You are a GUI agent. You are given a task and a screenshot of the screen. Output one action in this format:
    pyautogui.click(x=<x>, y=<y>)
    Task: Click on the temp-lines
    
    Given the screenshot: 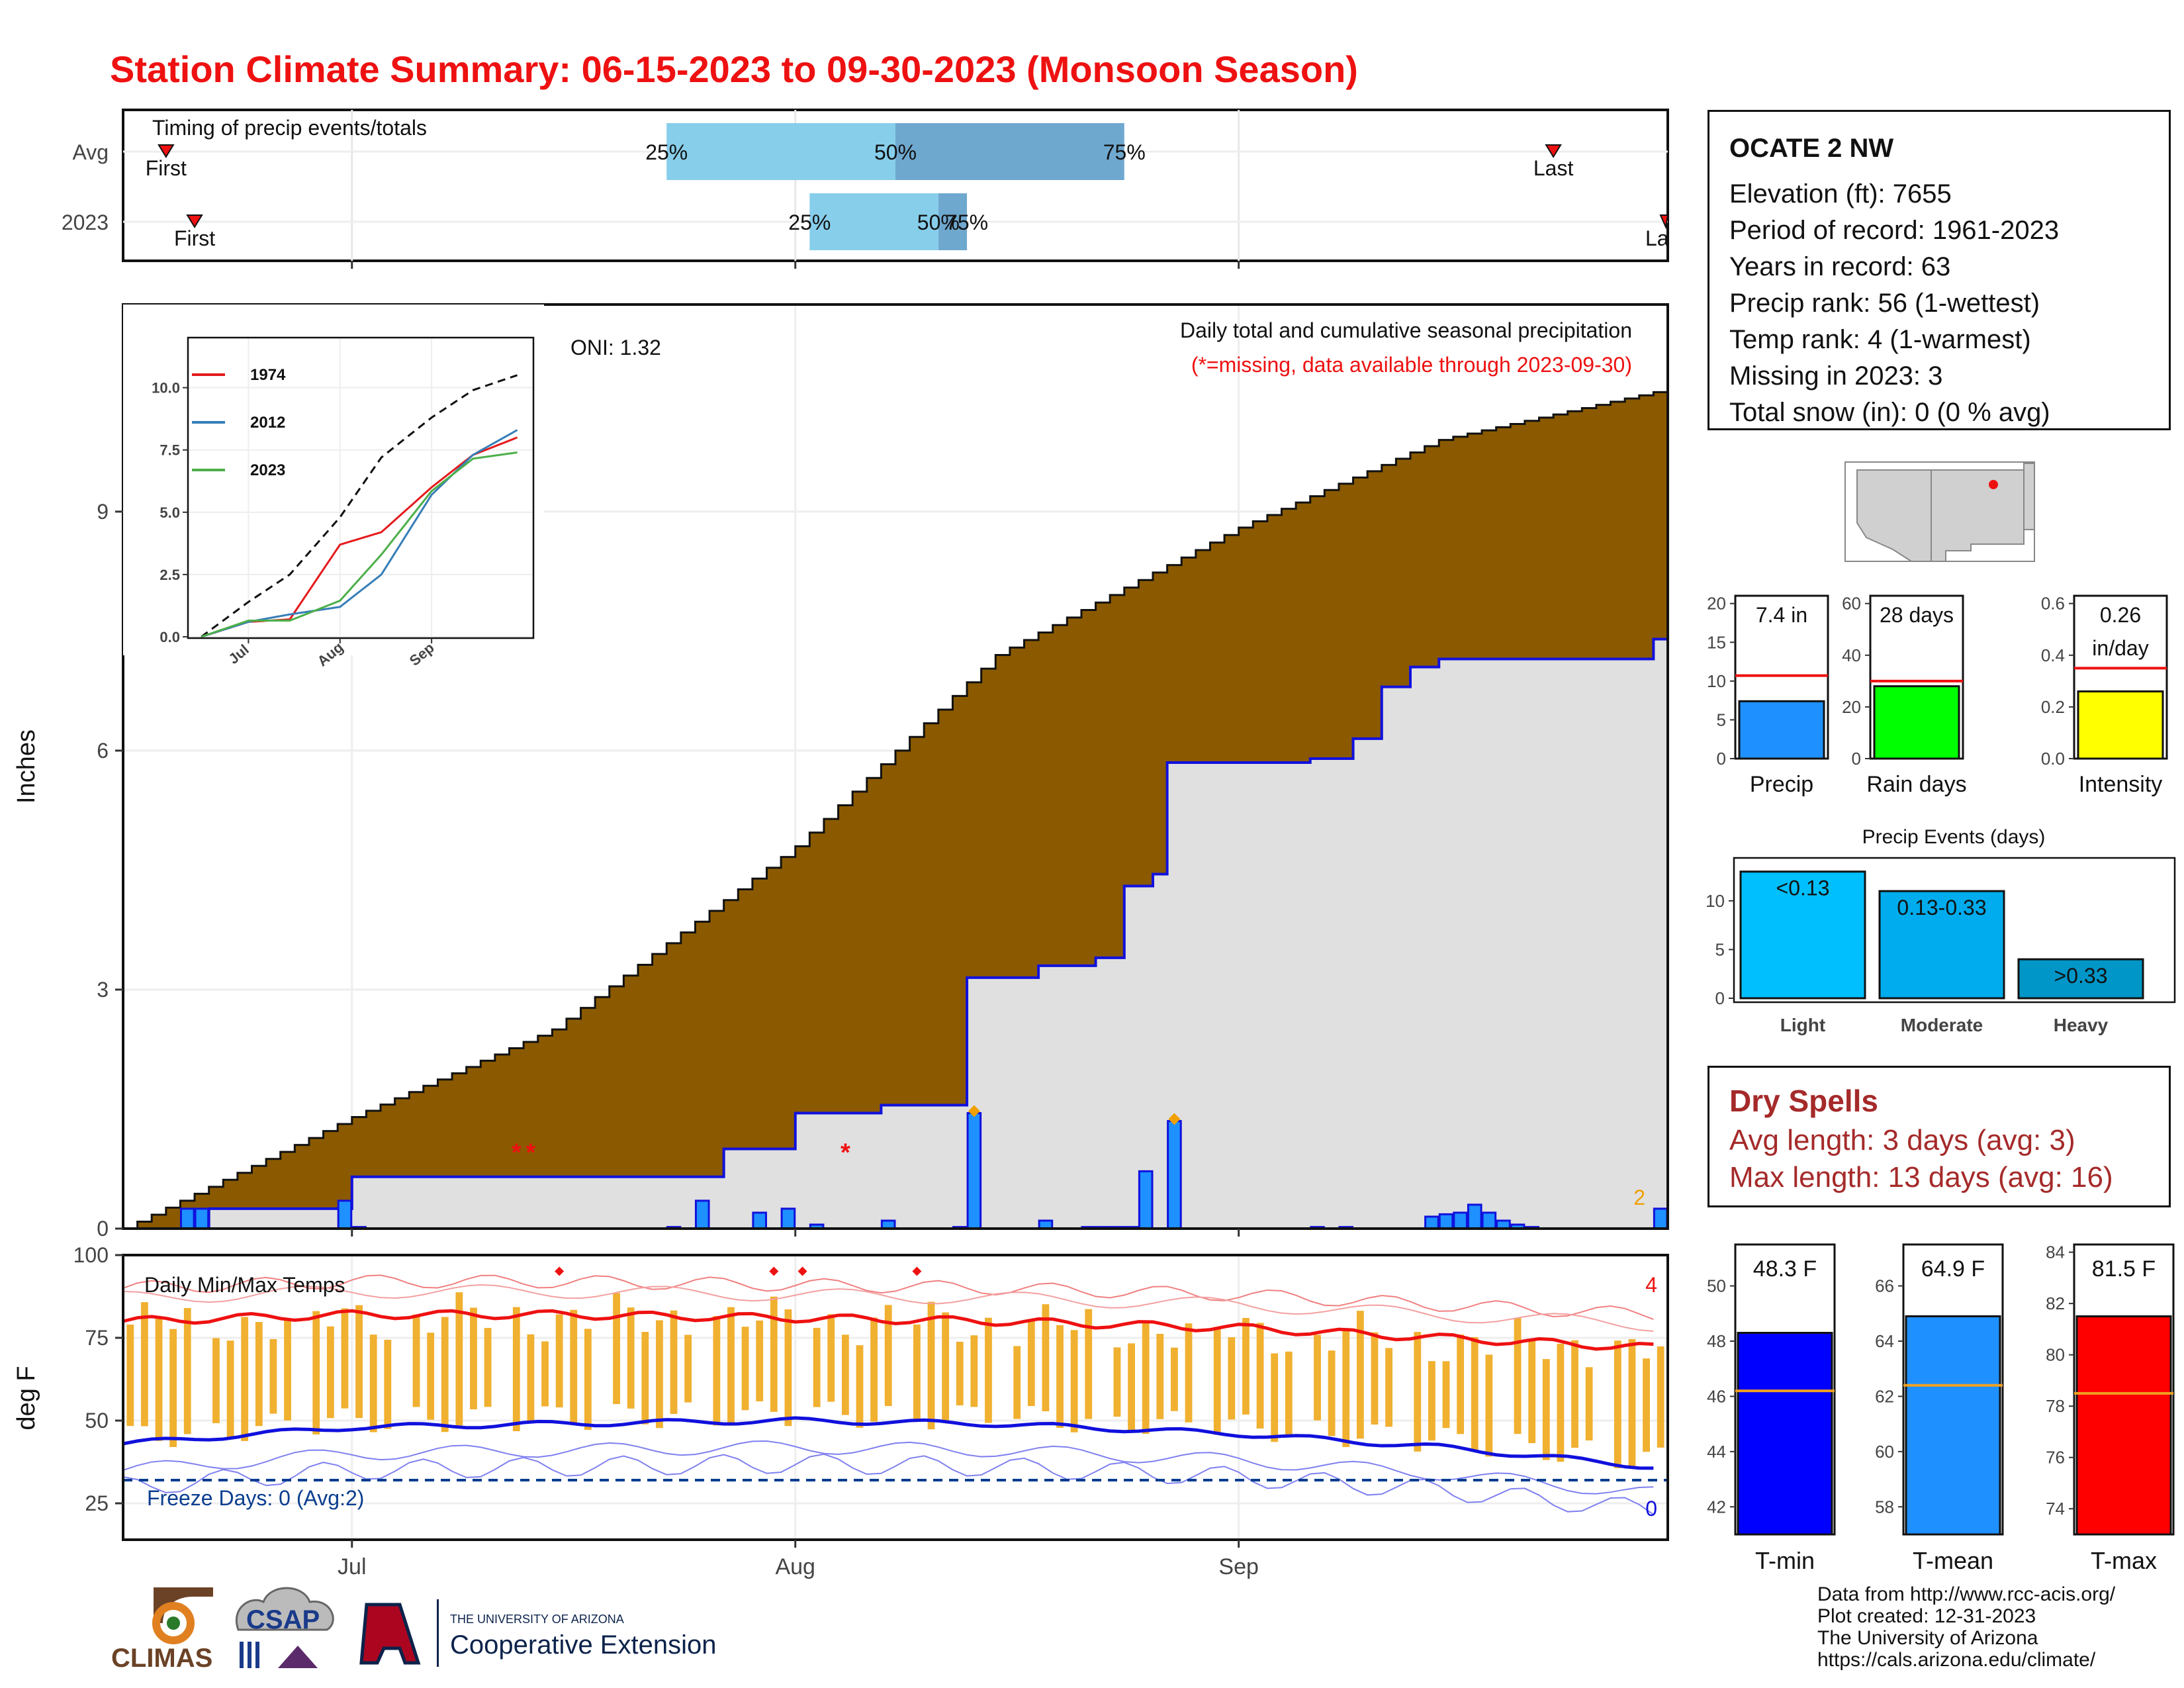 What is the action you would take?
    pyautogui.click(x=895, y=1390)
    